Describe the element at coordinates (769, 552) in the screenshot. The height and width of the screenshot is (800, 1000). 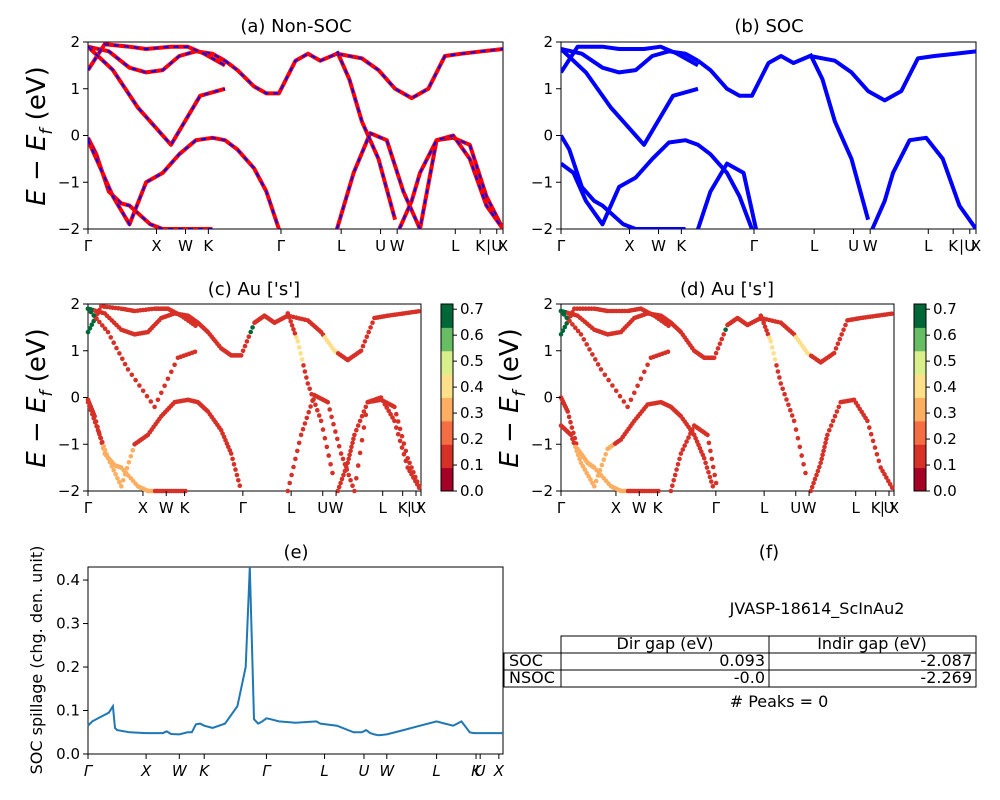
I see `panel-f-title: (f)` at that location.